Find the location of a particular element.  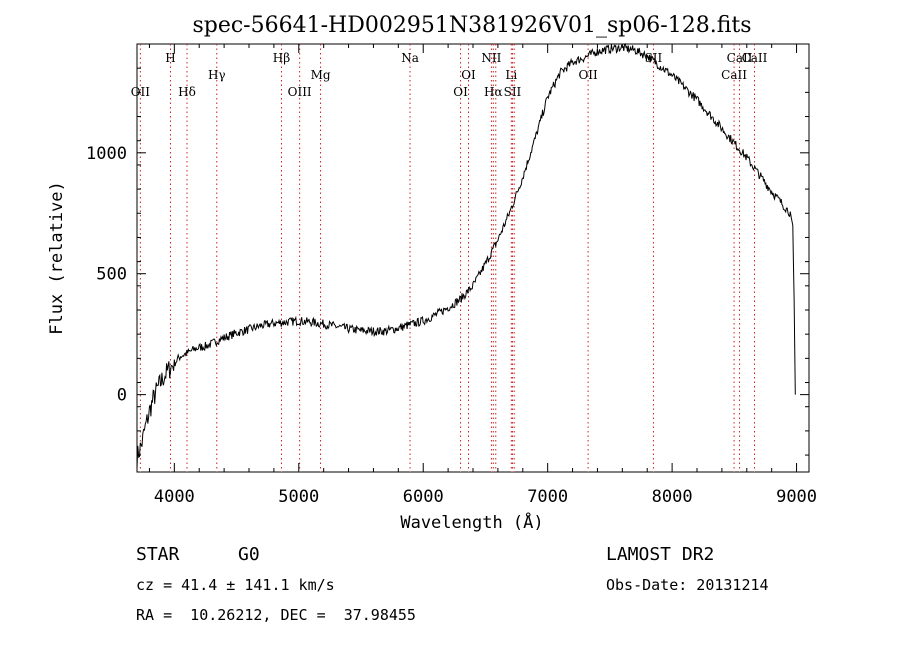

emission-line-label: Hα is located at coordinates (493, 92).